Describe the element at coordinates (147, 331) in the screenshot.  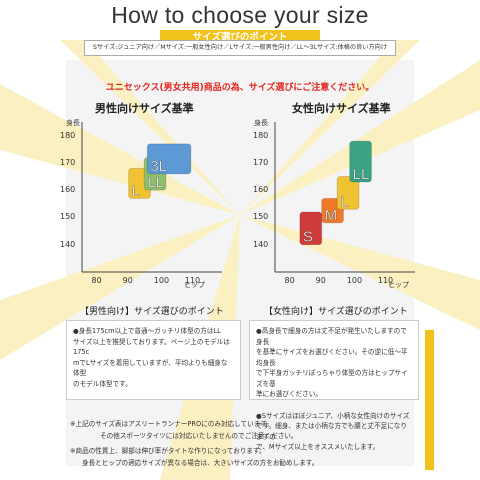
I see `men-points-line: ●身長175cm以上で普通～ガッチリ体型の方はLL` at that location.